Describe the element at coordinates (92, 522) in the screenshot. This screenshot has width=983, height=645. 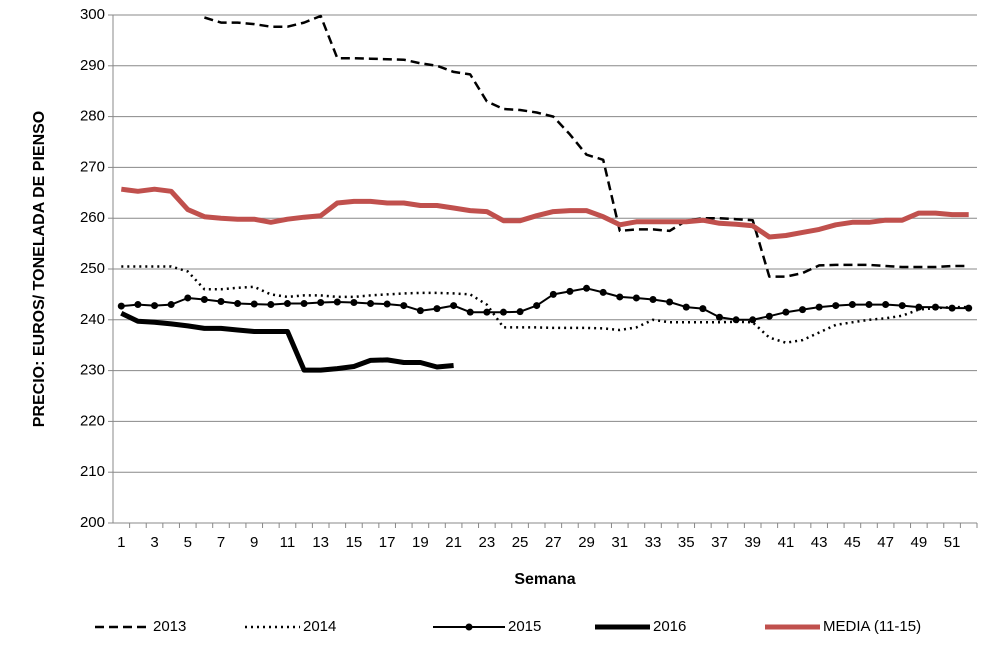
I see `y-tick-label: 200` at that location.